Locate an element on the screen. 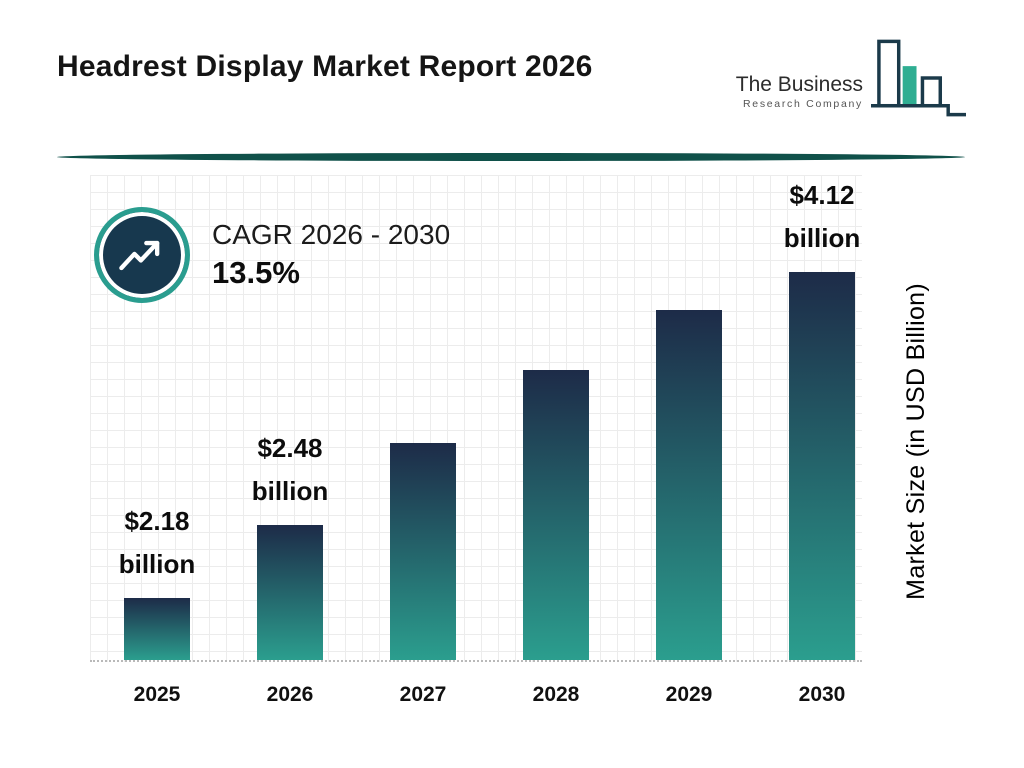  bar-chart-logo-icon is located at coordinates (918, 78).